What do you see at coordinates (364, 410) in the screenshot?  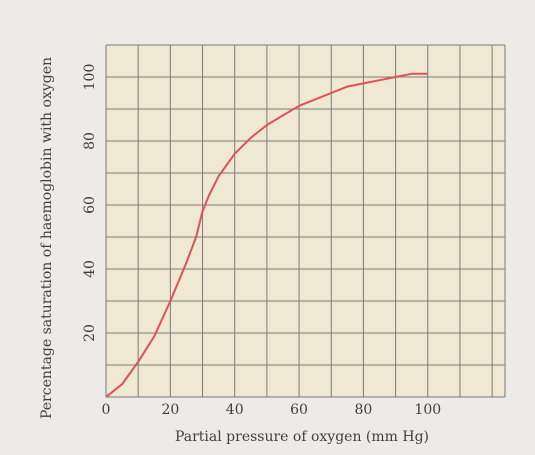 I see `x-tick-label: 80` at bounding box center [364, 410].